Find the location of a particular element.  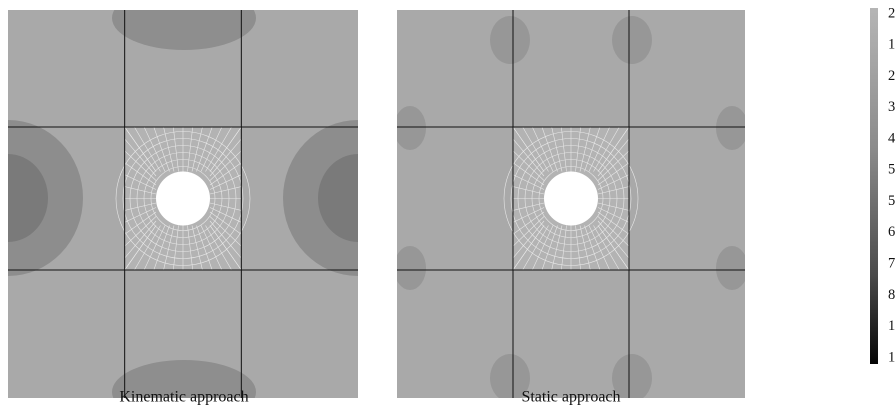

colorbar-label: 5.86E−03 is located at coordinates (892, 201).